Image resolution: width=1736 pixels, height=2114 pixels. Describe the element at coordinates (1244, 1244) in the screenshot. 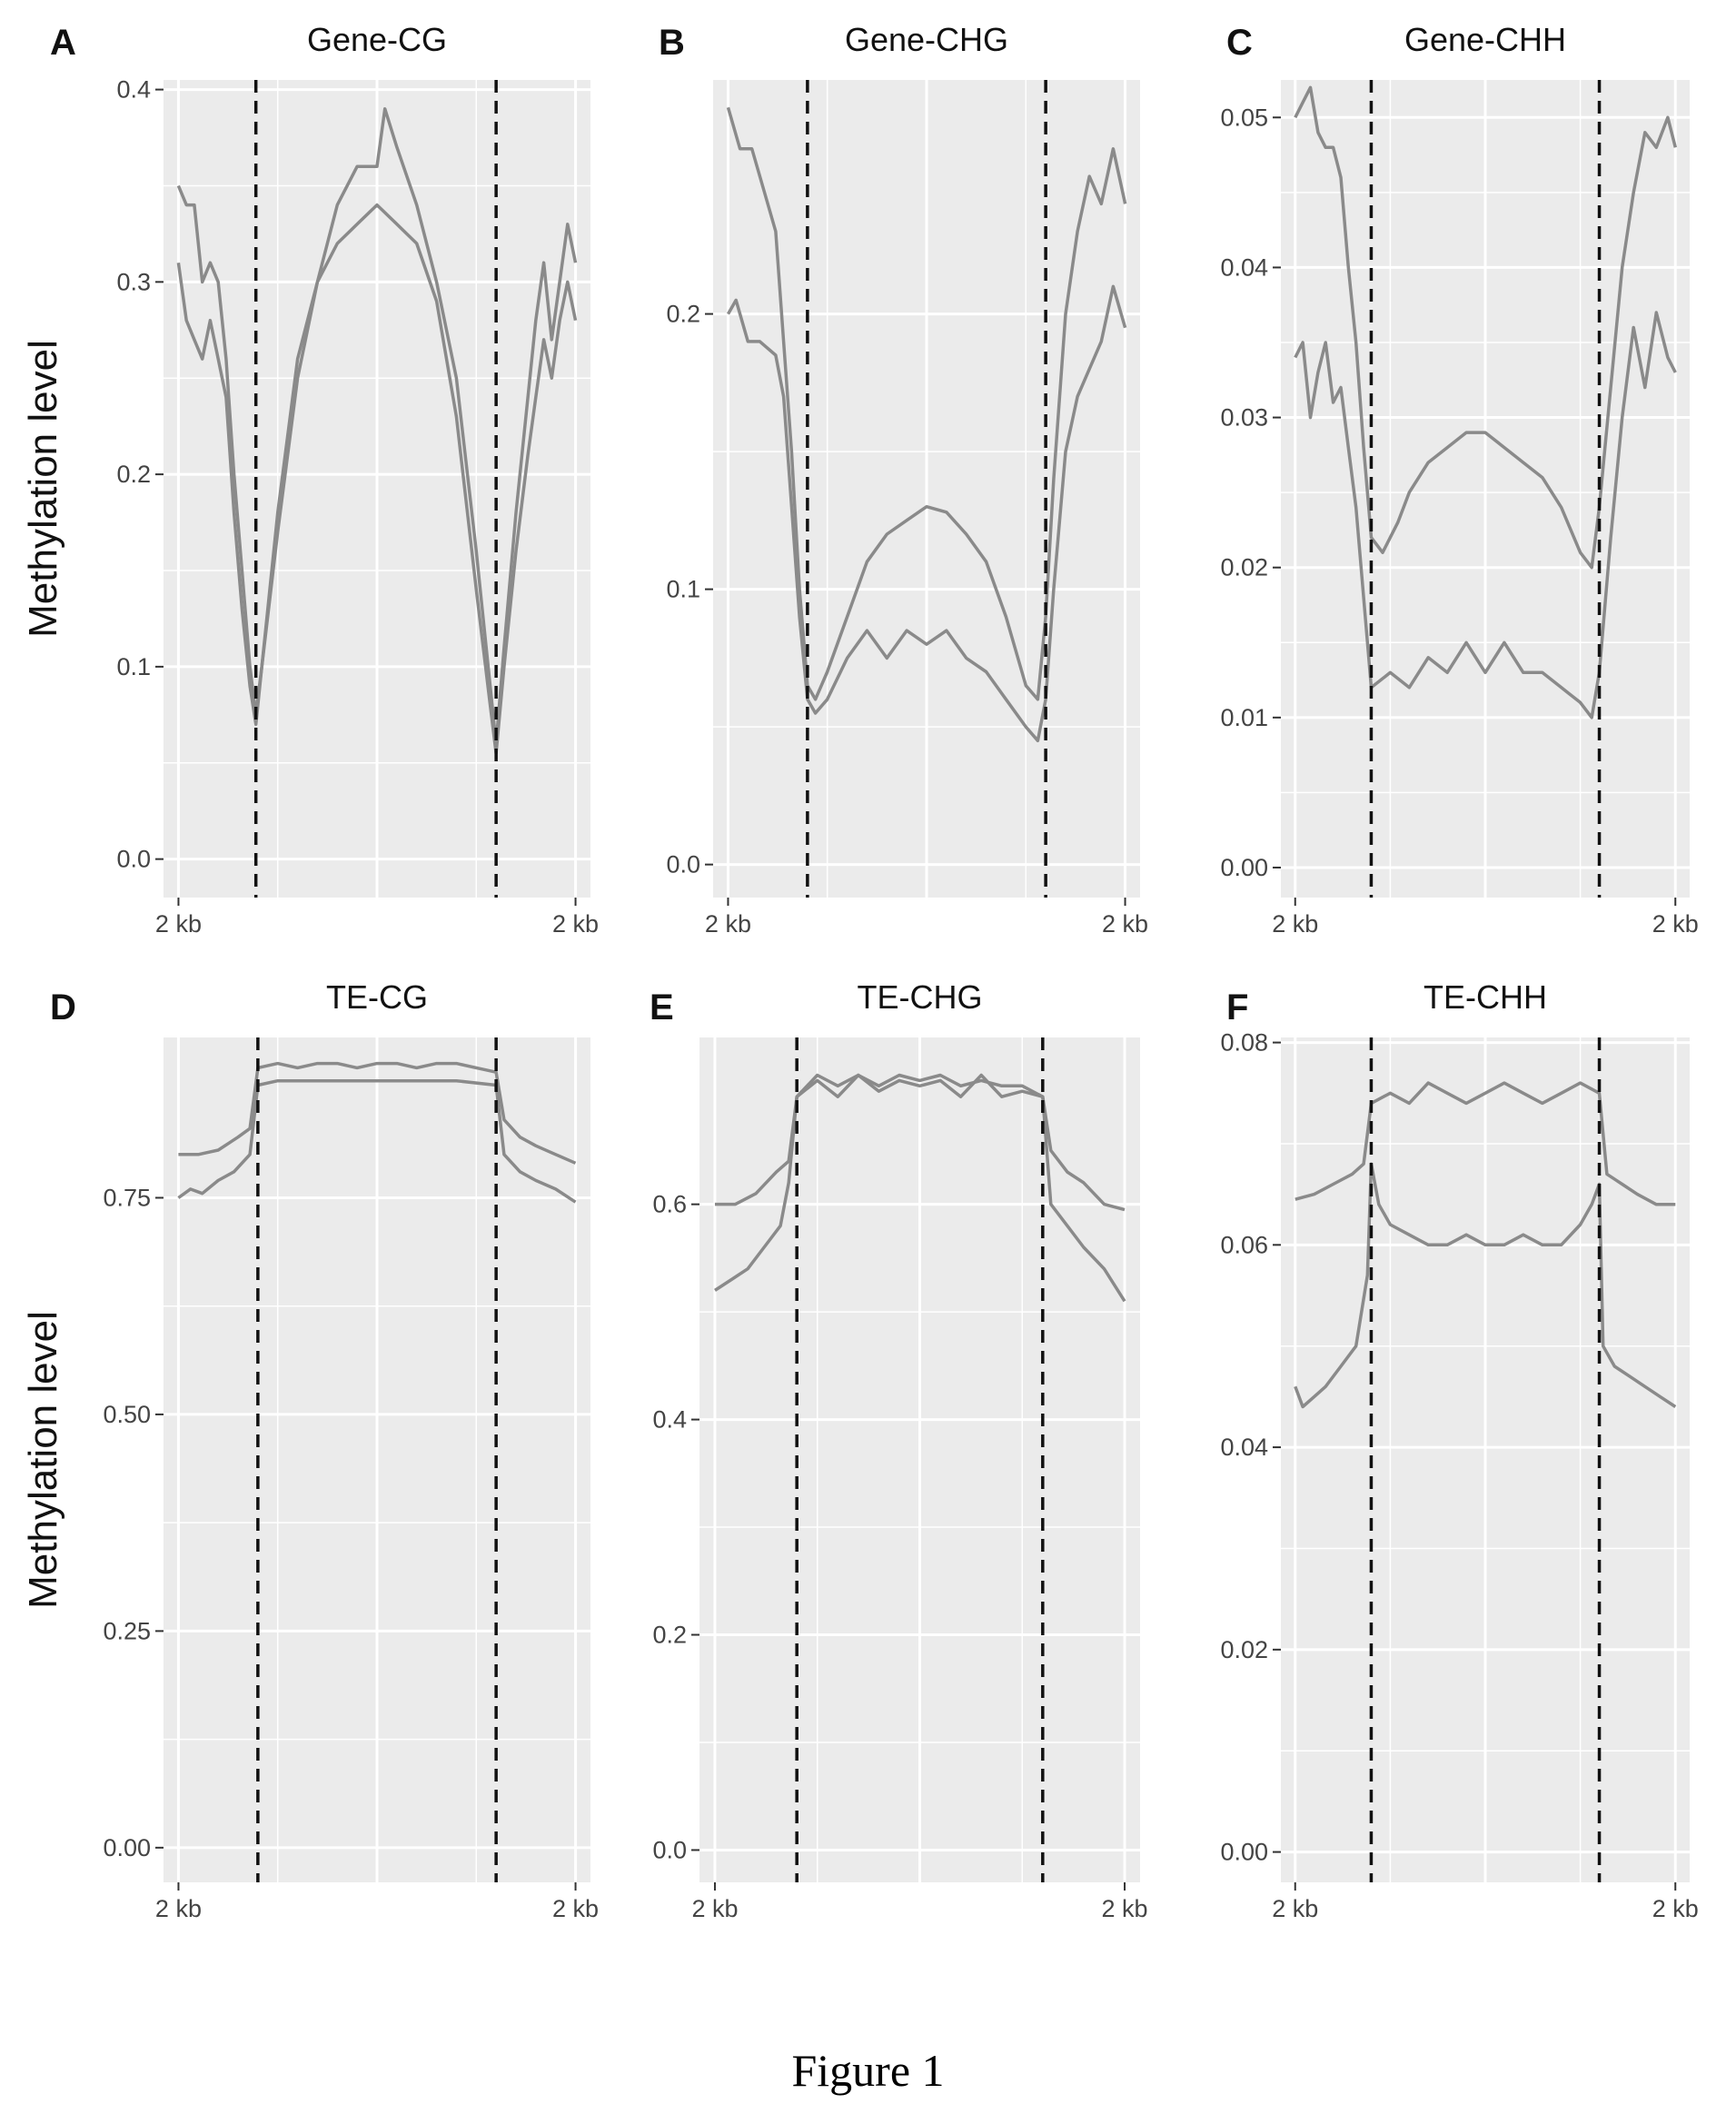

I see `y-tick-label: 0.06` at that location.